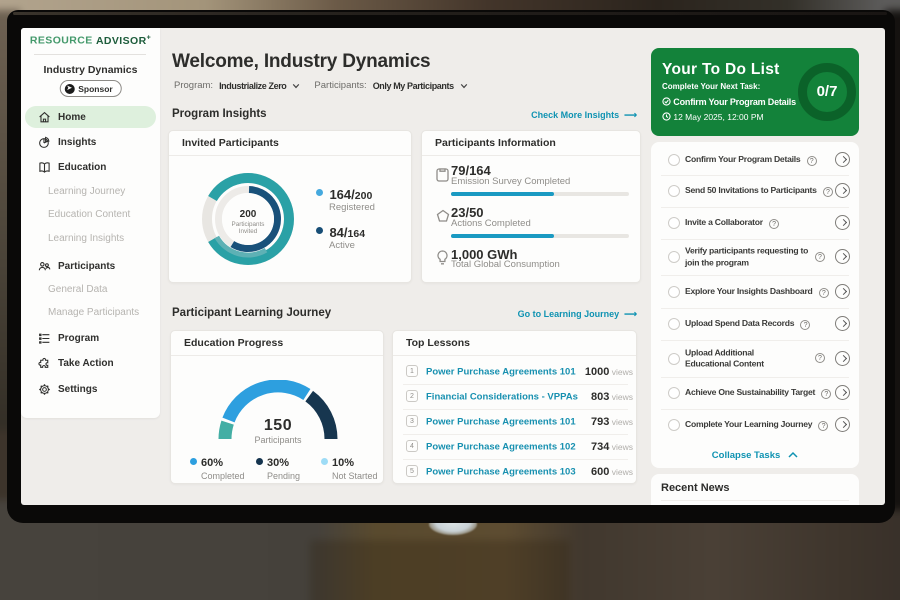 This screenshot has height=600, width=900. What do you see at coordinates (248, 224) in the screenshot?
I see `svg-text: Participants` at bounding box center [248, 224].